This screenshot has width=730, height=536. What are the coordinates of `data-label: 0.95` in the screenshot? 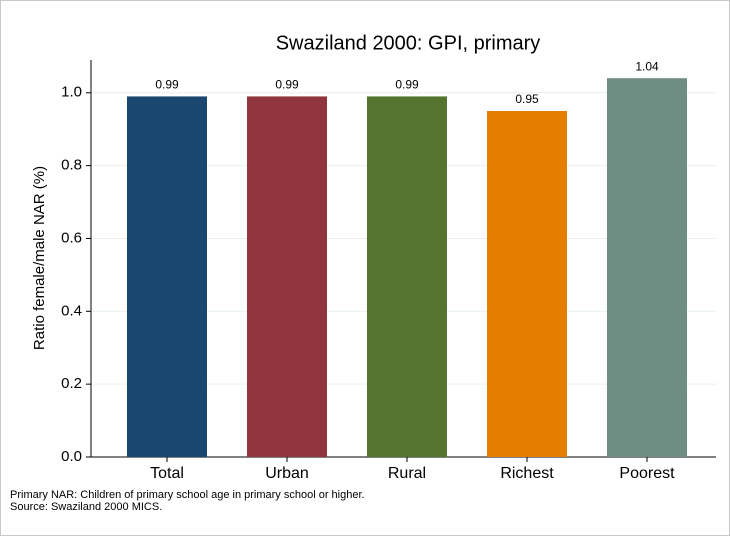 It's located at (527, 99).